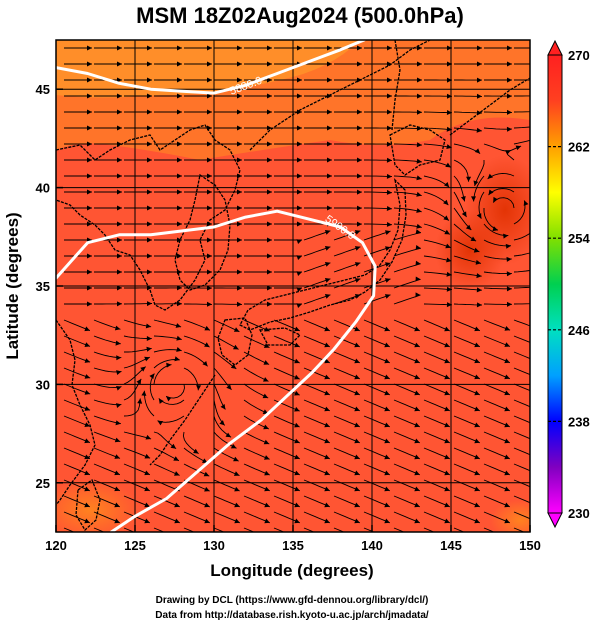 The width and height of the screenshot is (599, 625). I want to click on coastline-shikoku, so click(280, 336).